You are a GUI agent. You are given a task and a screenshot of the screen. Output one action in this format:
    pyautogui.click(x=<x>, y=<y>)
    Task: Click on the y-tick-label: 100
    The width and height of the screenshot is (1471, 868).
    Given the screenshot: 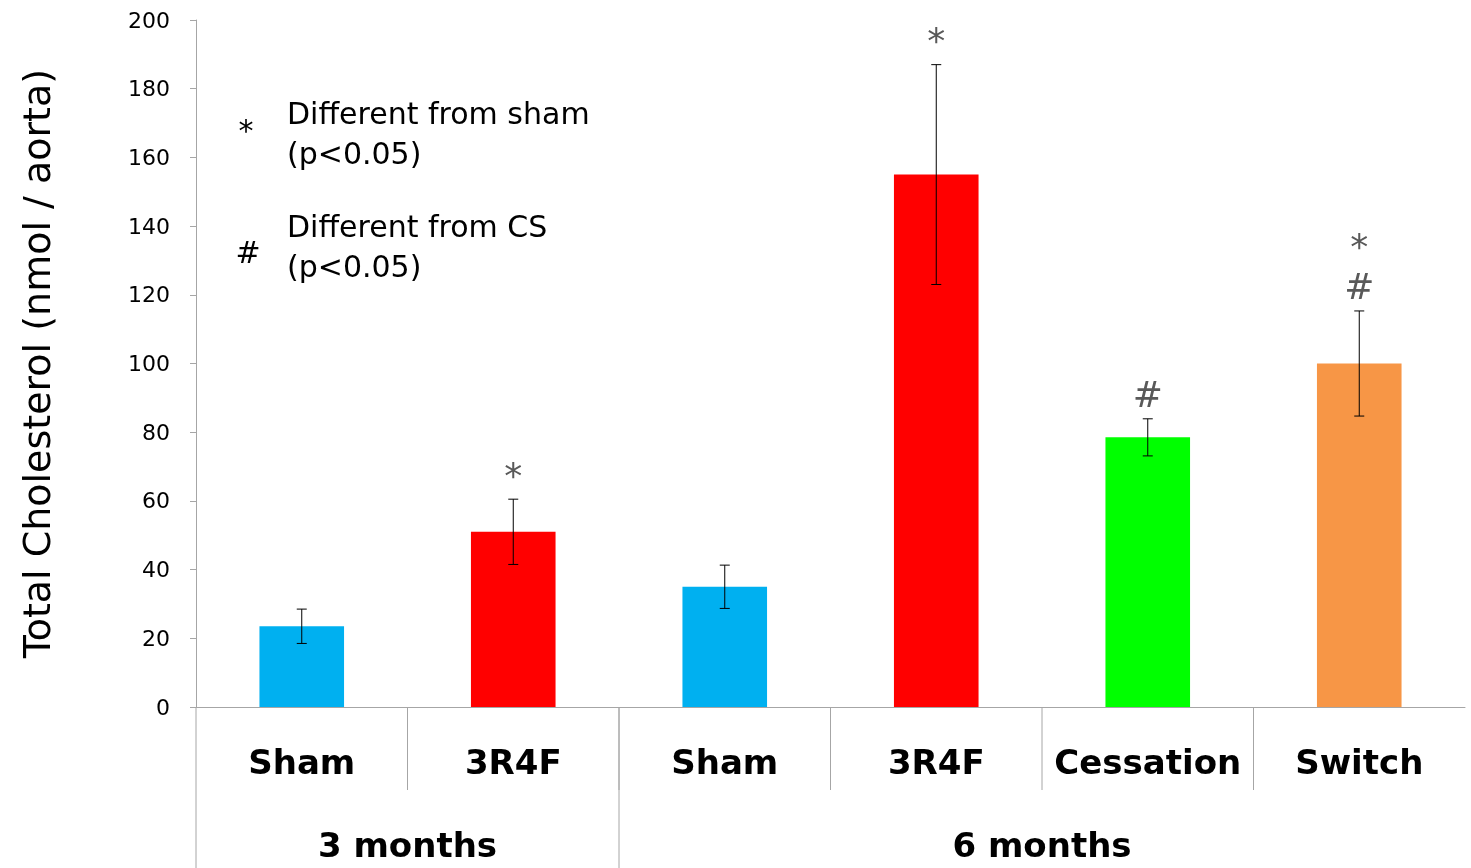 What is the action you would take?
    pyautogui.click(x=149, y=363)
    